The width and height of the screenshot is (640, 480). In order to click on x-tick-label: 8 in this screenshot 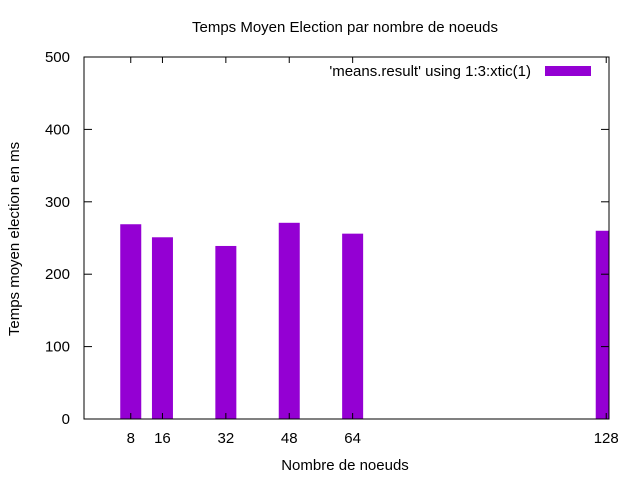, I will do `click(131, 438)`.